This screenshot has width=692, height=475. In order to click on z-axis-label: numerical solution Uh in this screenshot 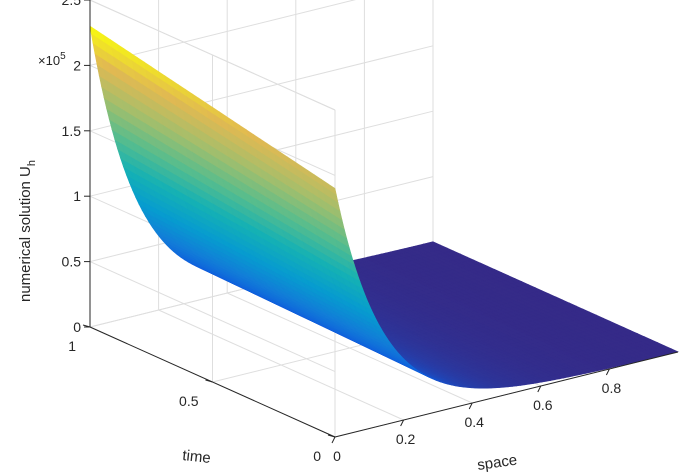, I will do `click(27, 231)`.